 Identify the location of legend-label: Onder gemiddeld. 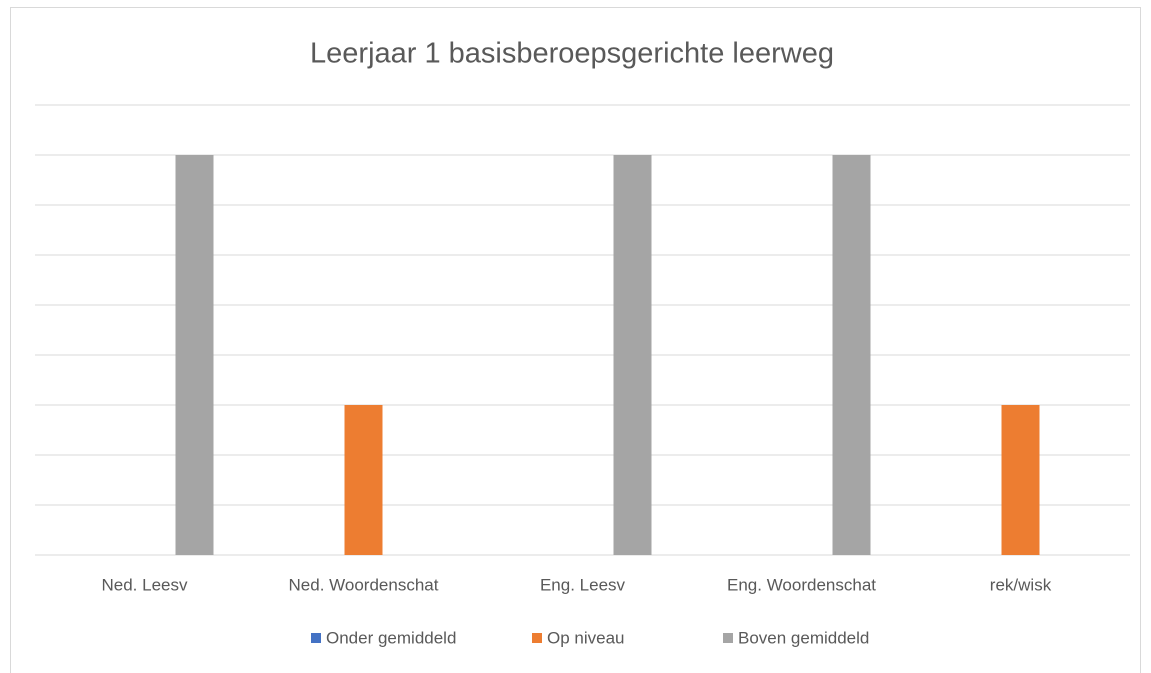
(391, 637).